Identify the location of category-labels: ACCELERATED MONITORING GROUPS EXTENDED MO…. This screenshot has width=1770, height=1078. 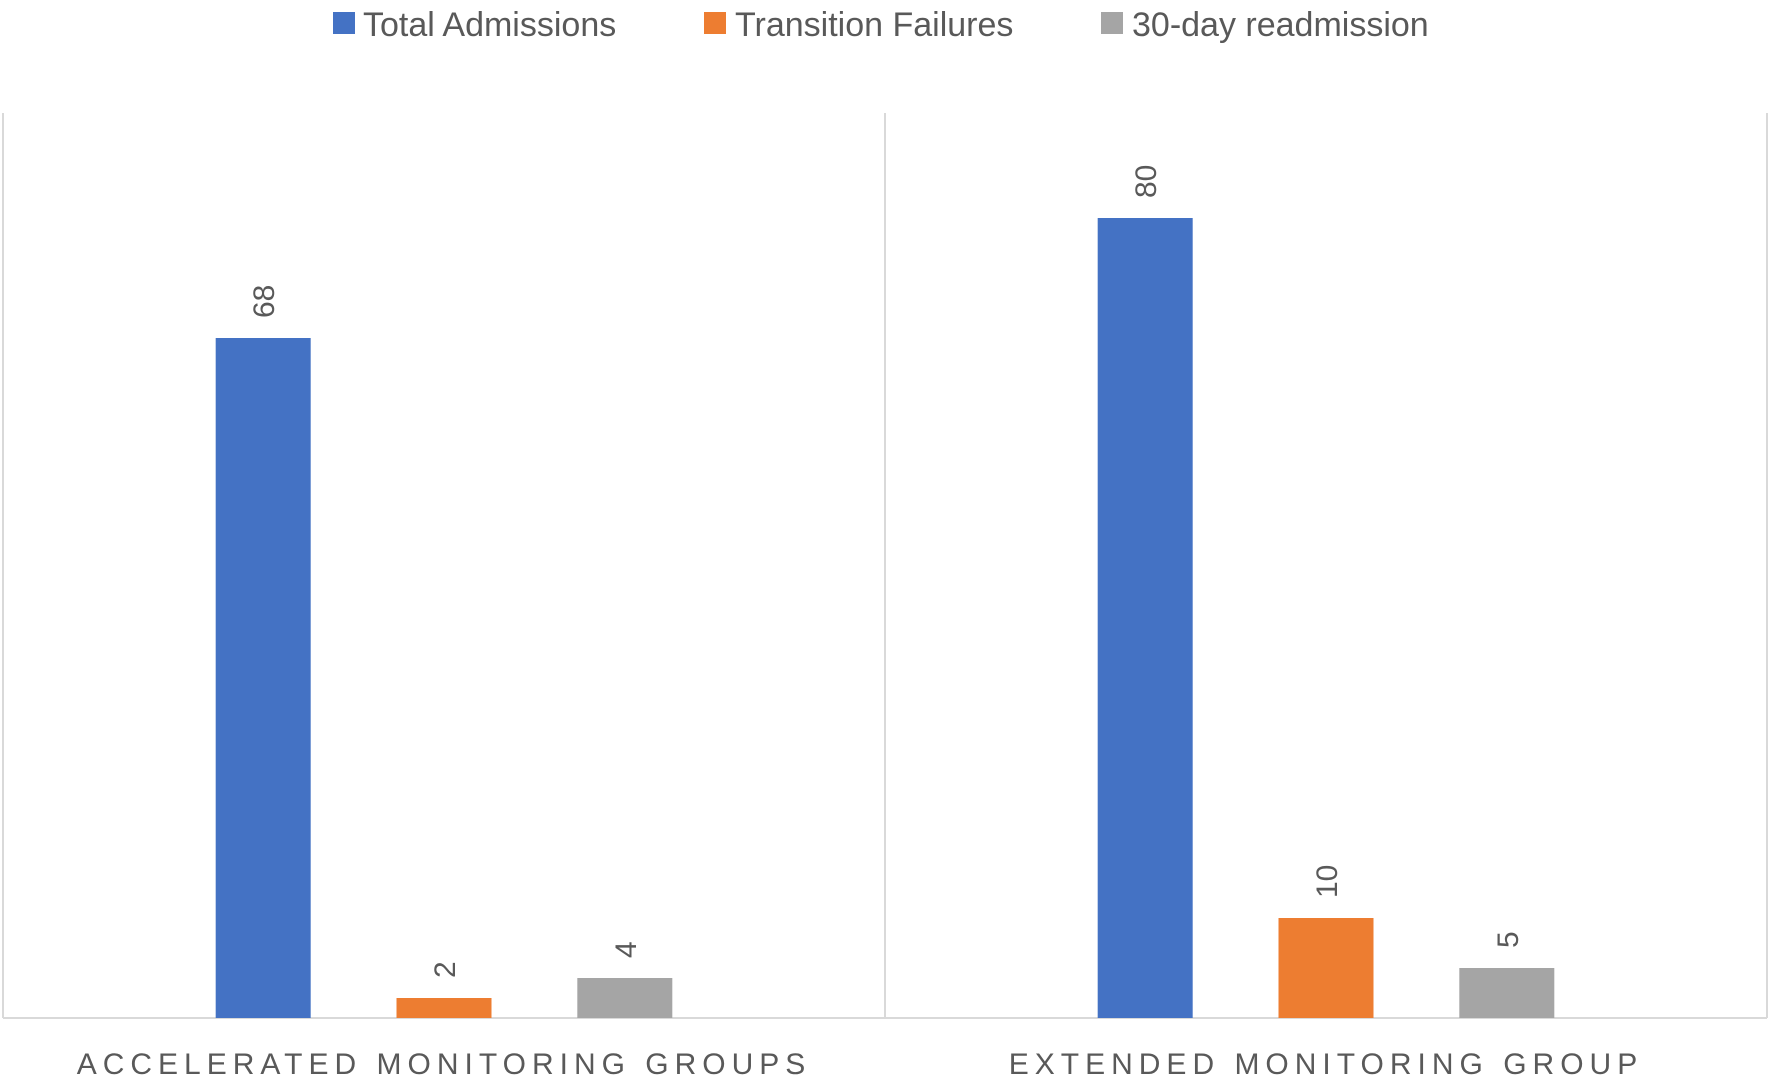
(860, 1063).